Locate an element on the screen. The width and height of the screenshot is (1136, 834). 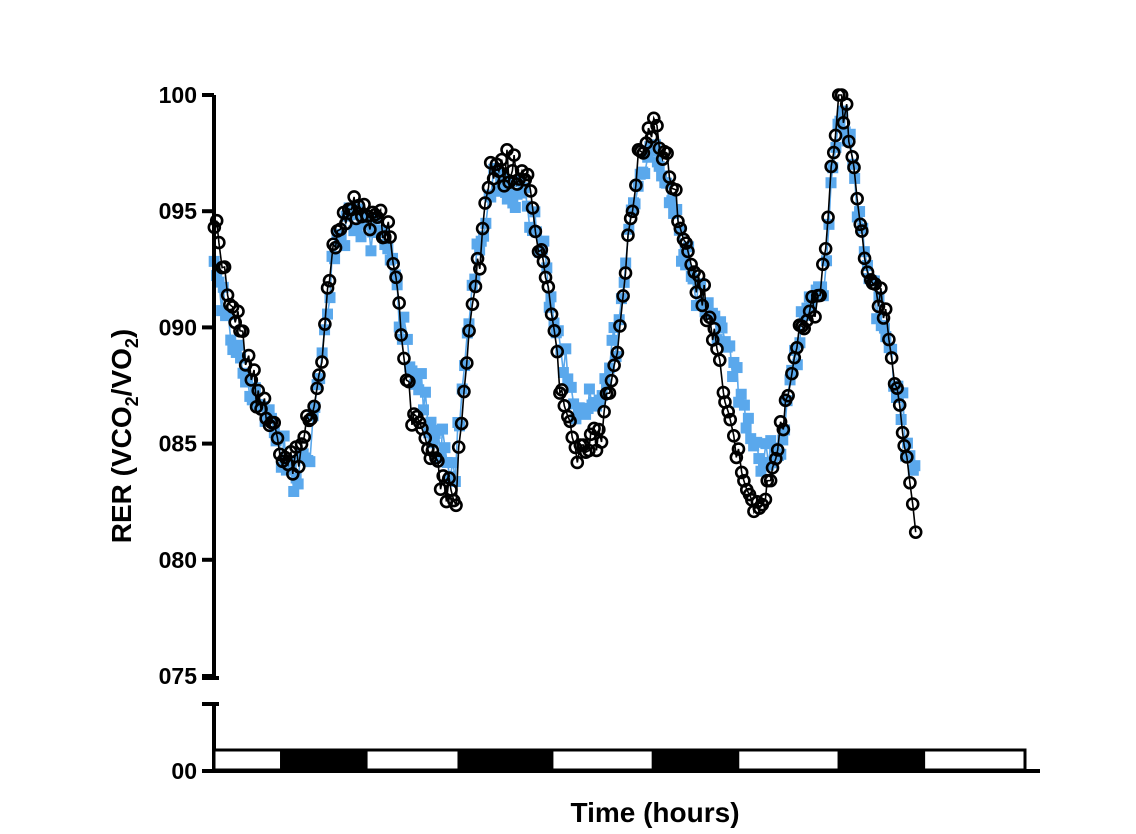
y-tick-label: 100 is located at coordinates (178, 95).